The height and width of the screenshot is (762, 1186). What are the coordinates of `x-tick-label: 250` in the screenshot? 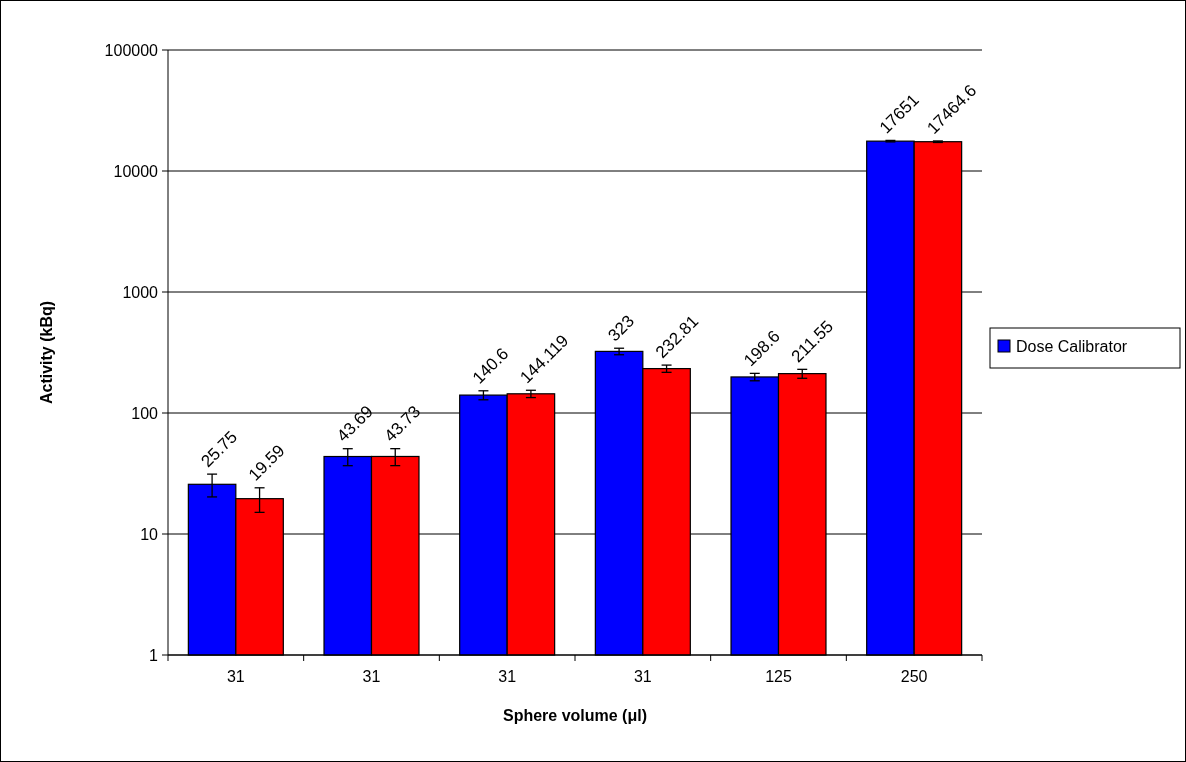 It's located at (914, 676).